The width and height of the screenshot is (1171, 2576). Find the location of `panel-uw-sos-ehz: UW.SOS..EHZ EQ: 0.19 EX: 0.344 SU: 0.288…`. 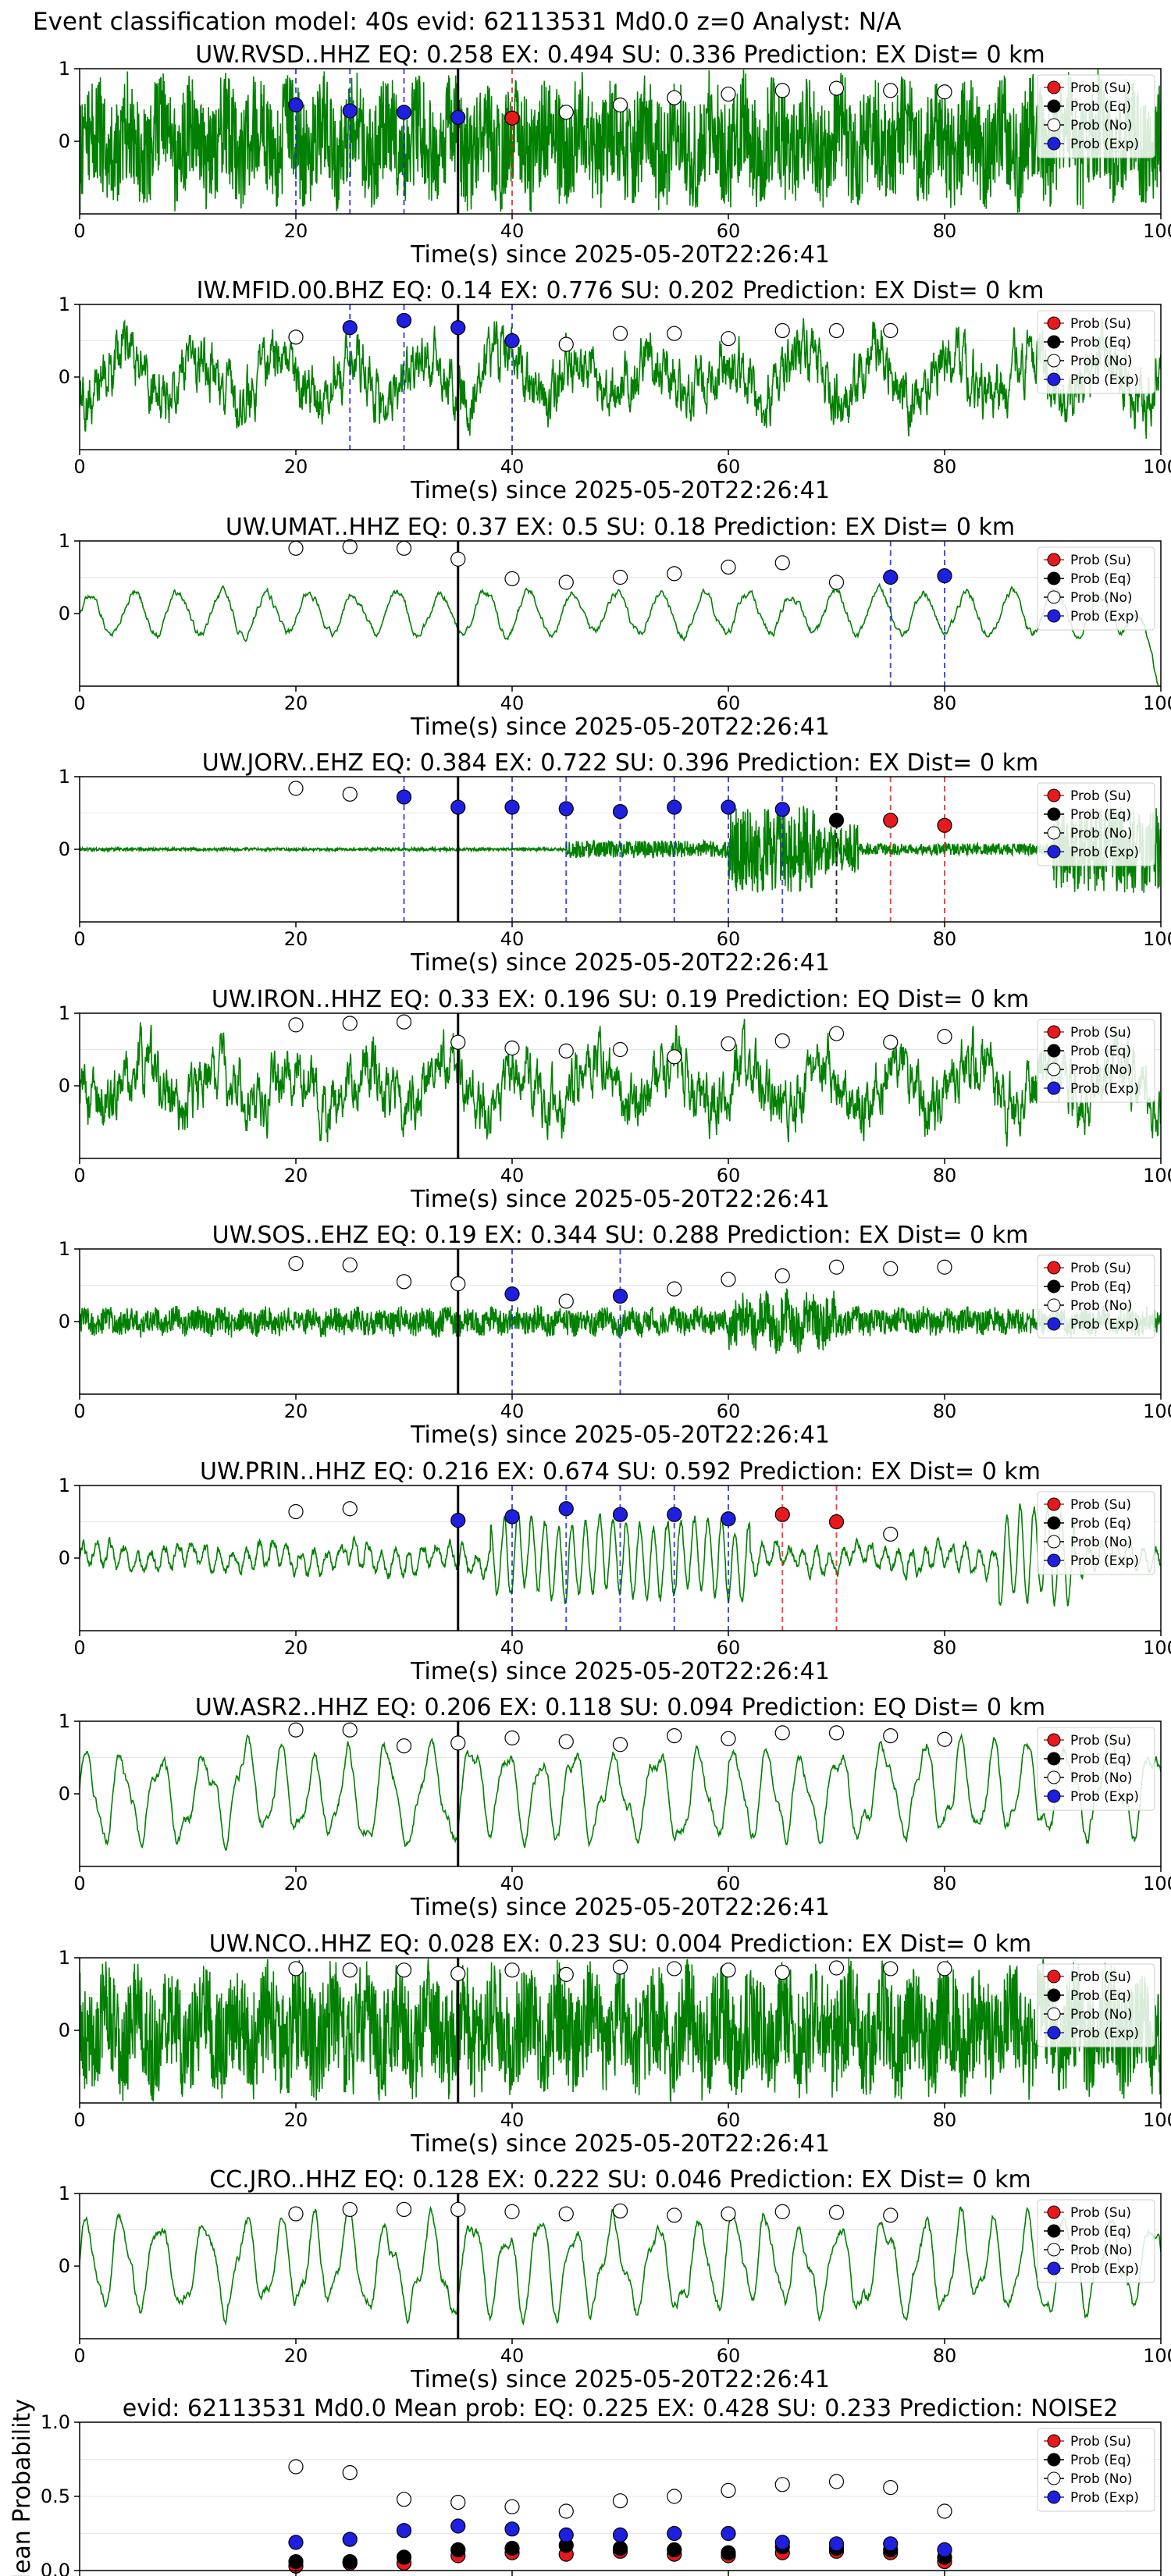

panel-uw-sos-ehz: UW.SOS..EHZ EQ: 0.19 EX: 0.344 SU: 0.288… is located at coordinates (615, 1335).